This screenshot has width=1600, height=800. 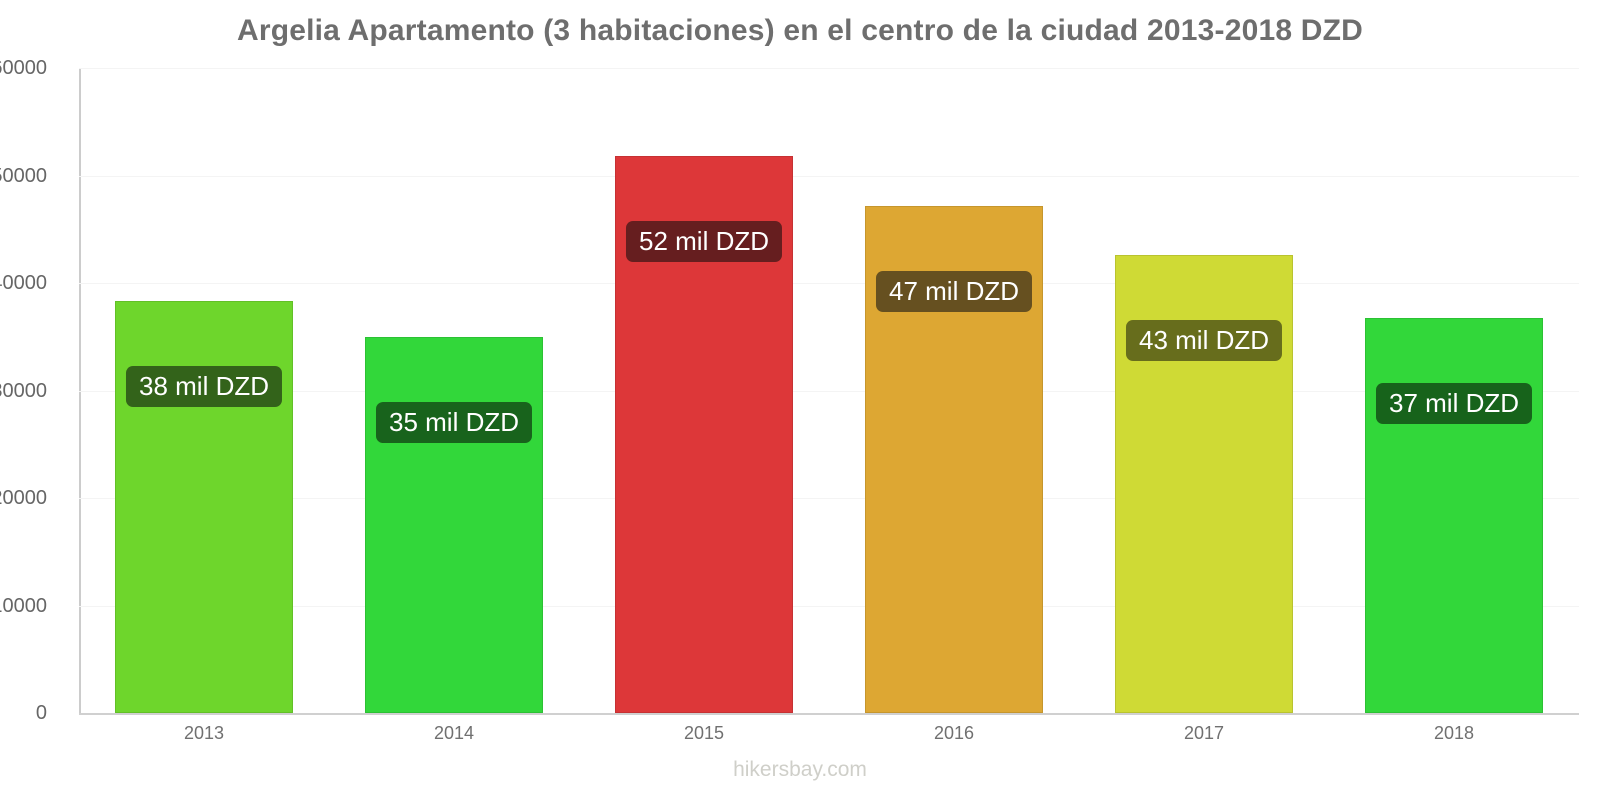 I want to click on x-axis-tick-label: 2018, so click(x=1454, y=733).